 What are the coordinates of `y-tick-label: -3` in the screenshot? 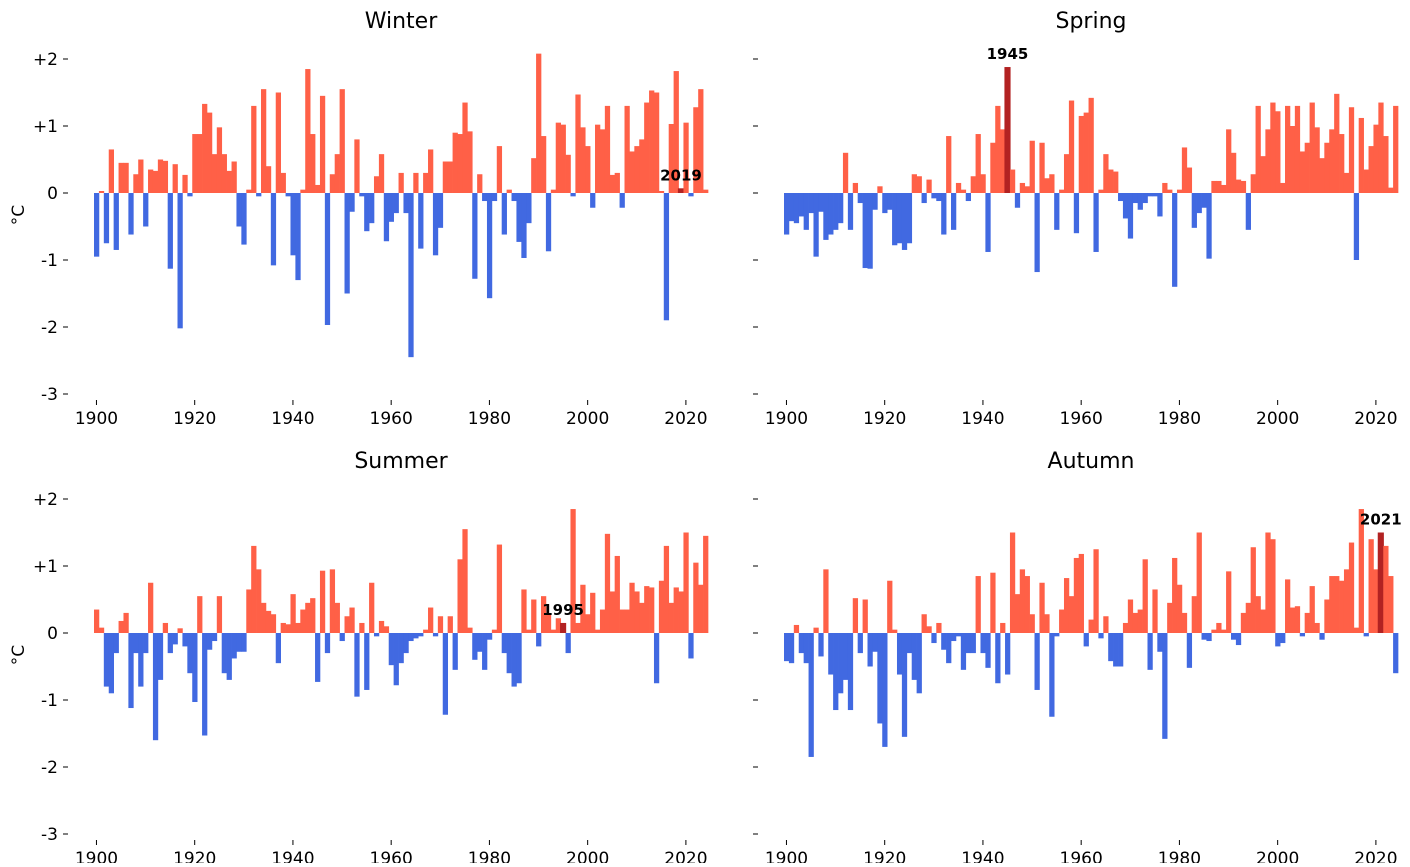 It's located at (49, 835).